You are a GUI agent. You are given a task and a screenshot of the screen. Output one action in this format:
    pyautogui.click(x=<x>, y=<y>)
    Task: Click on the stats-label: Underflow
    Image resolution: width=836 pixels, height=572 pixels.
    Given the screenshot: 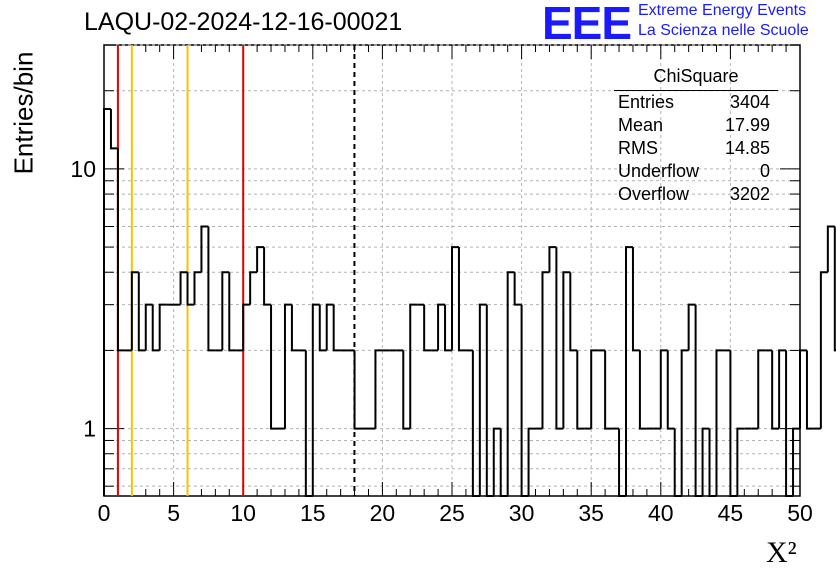 What is the action you would take?
    pyautogui.click(x=659, y=171)
    